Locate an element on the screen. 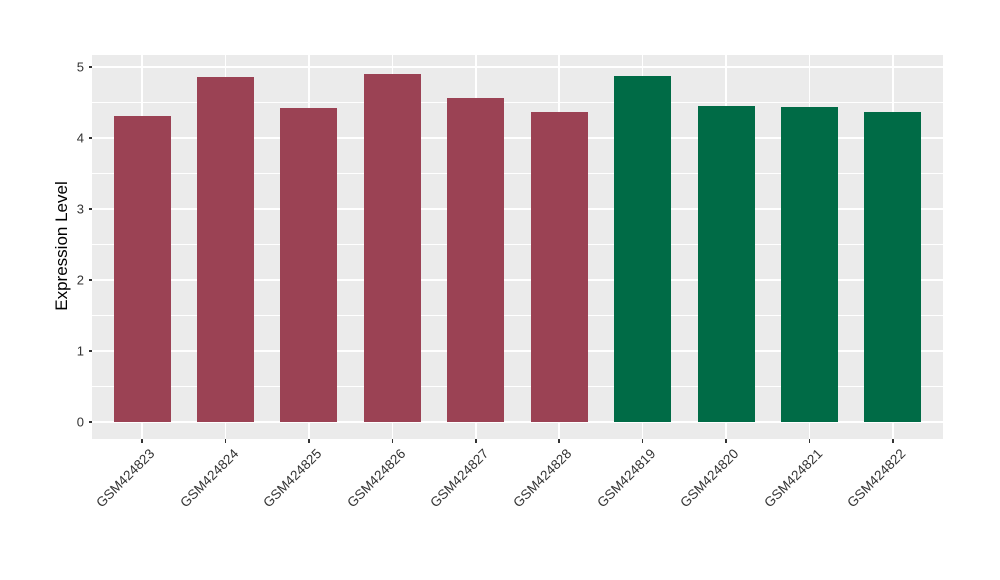 This screenshot has height=580, width=1000. y-tick-label: 0 is located at coordinates (80, 422).